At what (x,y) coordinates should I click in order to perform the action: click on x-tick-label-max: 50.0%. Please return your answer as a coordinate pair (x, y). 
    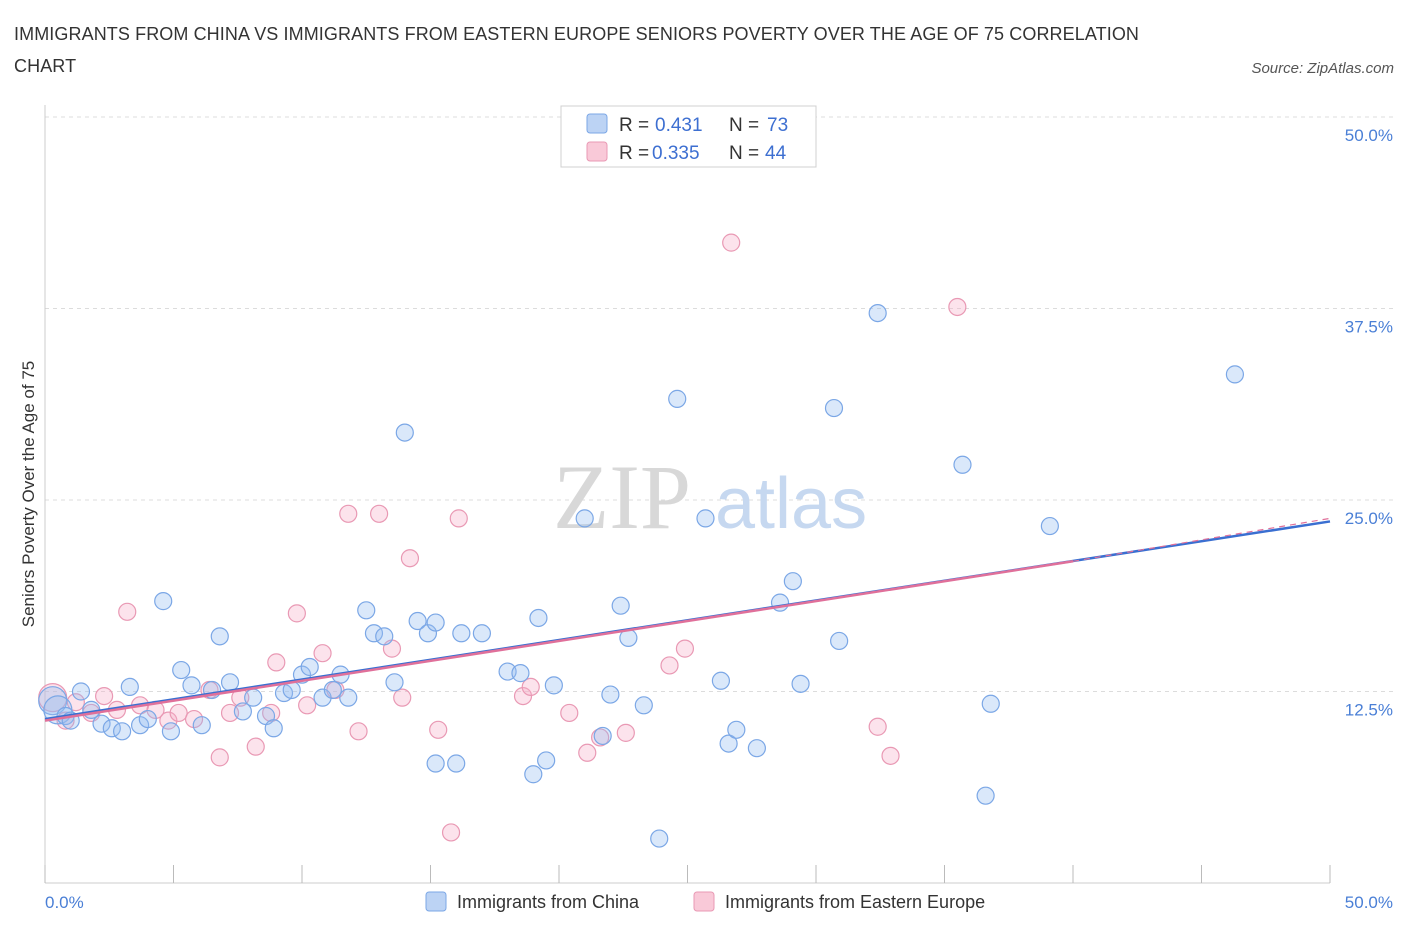
    Looking at the image, I should click on (1369, 902).